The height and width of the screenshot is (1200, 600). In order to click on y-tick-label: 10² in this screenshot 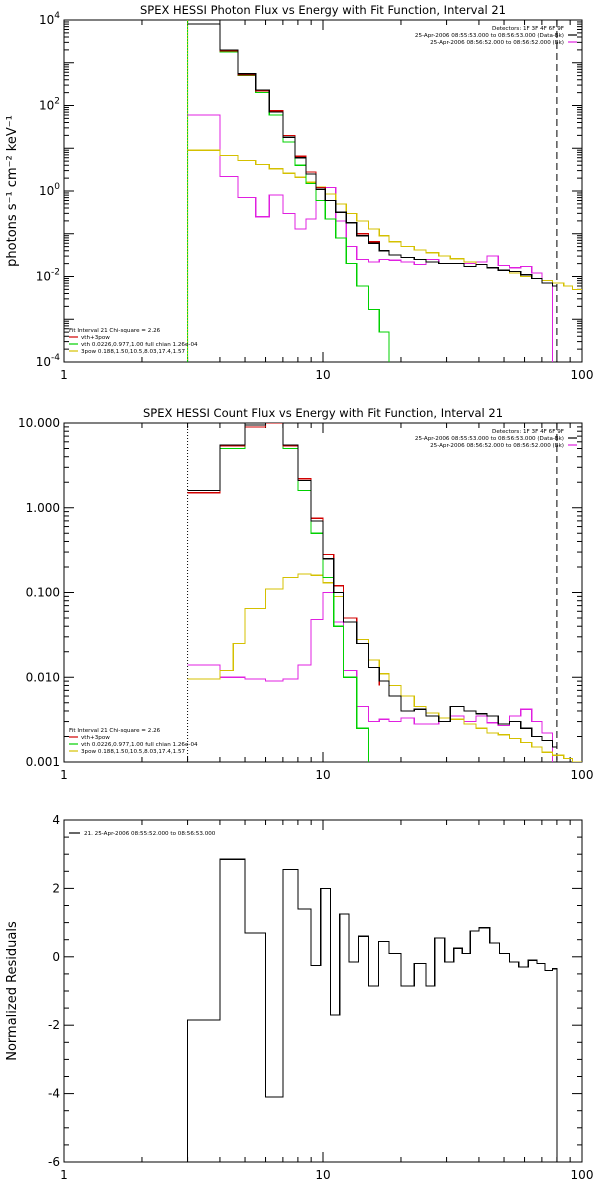, I will do `click(49, 105)`.